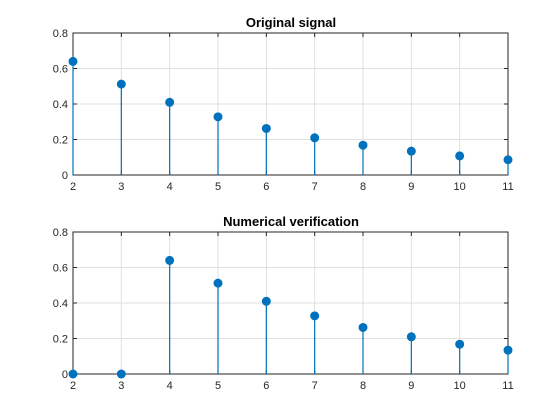 This screenshot has height=420, width=560. I want to click on top-xtick-label-1: 3, so click(121, 187).